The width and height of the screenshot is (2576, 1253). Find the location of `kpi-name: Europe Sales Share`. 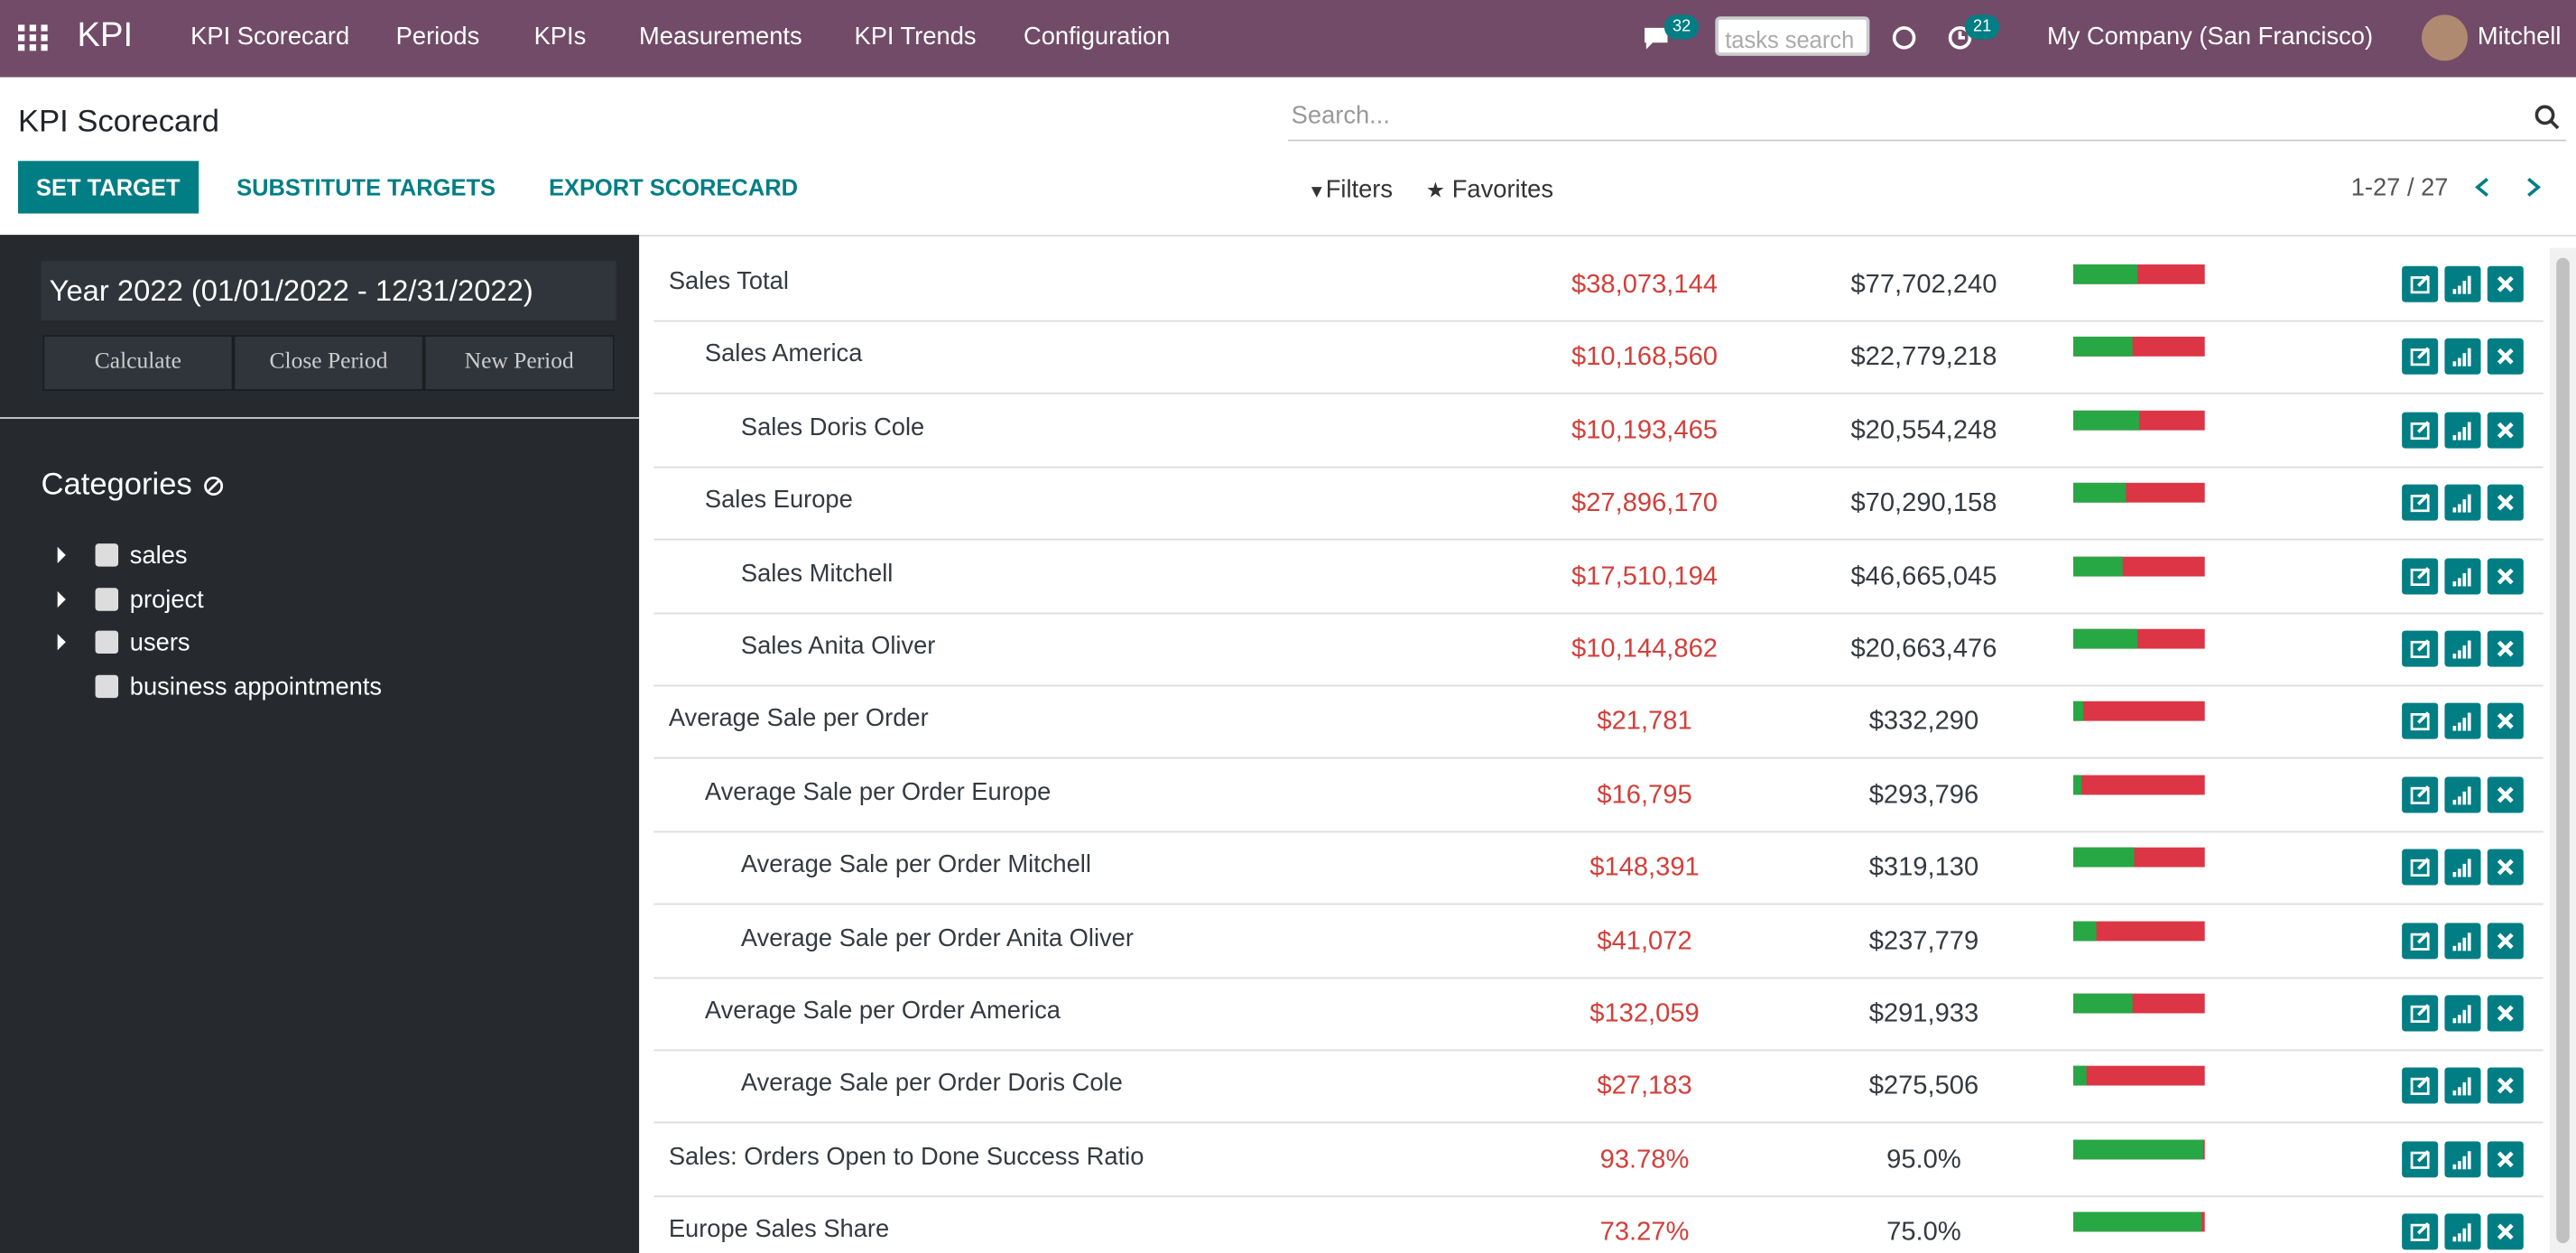

kpi-name: Europe Sales Share is located at coordinates (779, 1229).